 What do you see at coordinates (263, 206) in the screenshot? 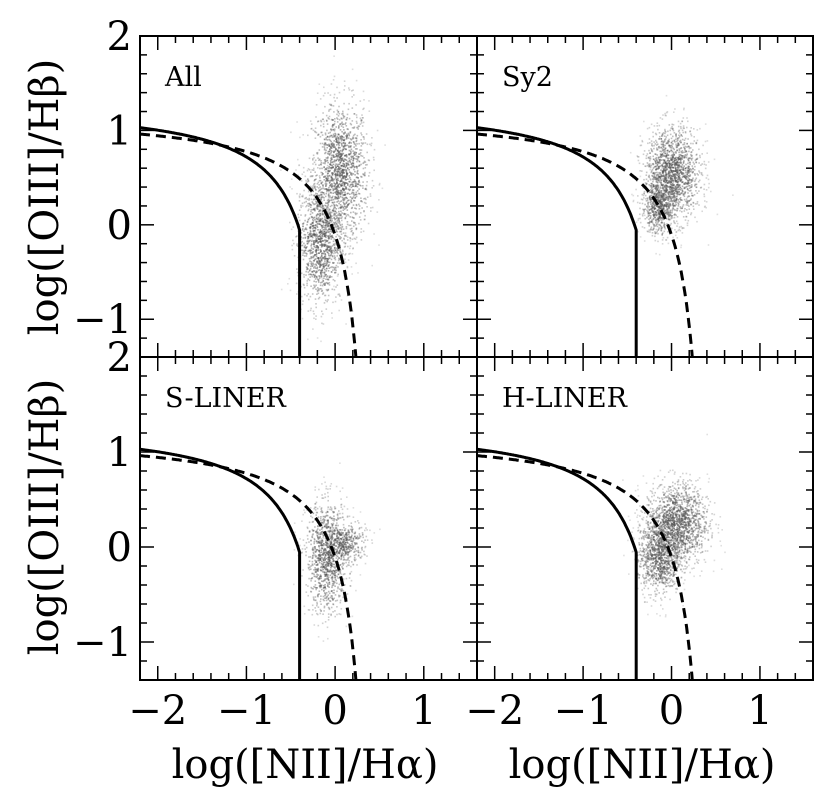
I see `panel-plot-area` at bounding box center [263, 206].